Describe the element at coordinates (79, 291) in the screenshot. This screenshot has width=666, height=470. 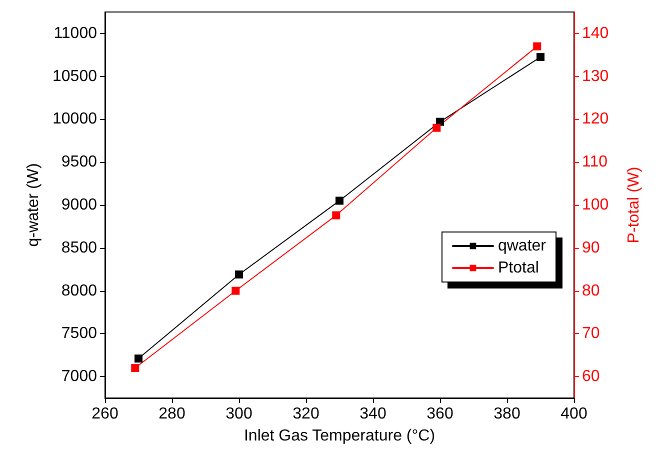
I see `y-tick-label: 8000` at that location.